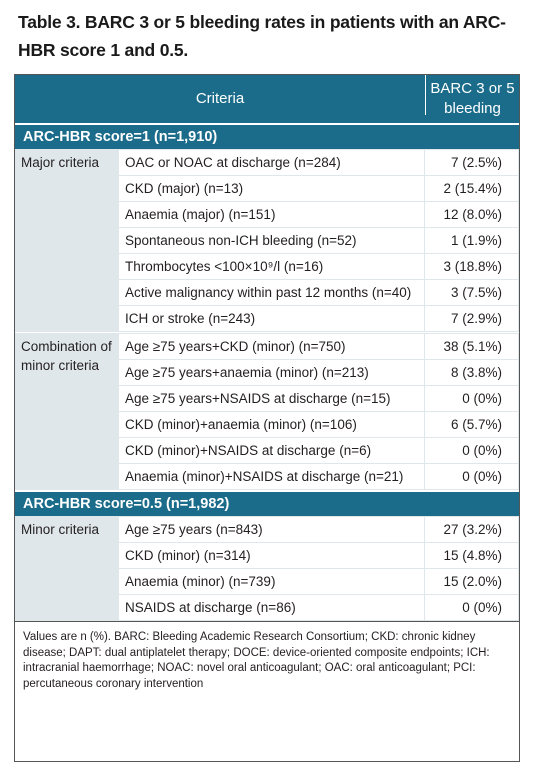  Describe the element at coordinates (267, 136) in the screenshot. I see `section-header: ARC-HBR score=1 (n=1,910)` at that location.